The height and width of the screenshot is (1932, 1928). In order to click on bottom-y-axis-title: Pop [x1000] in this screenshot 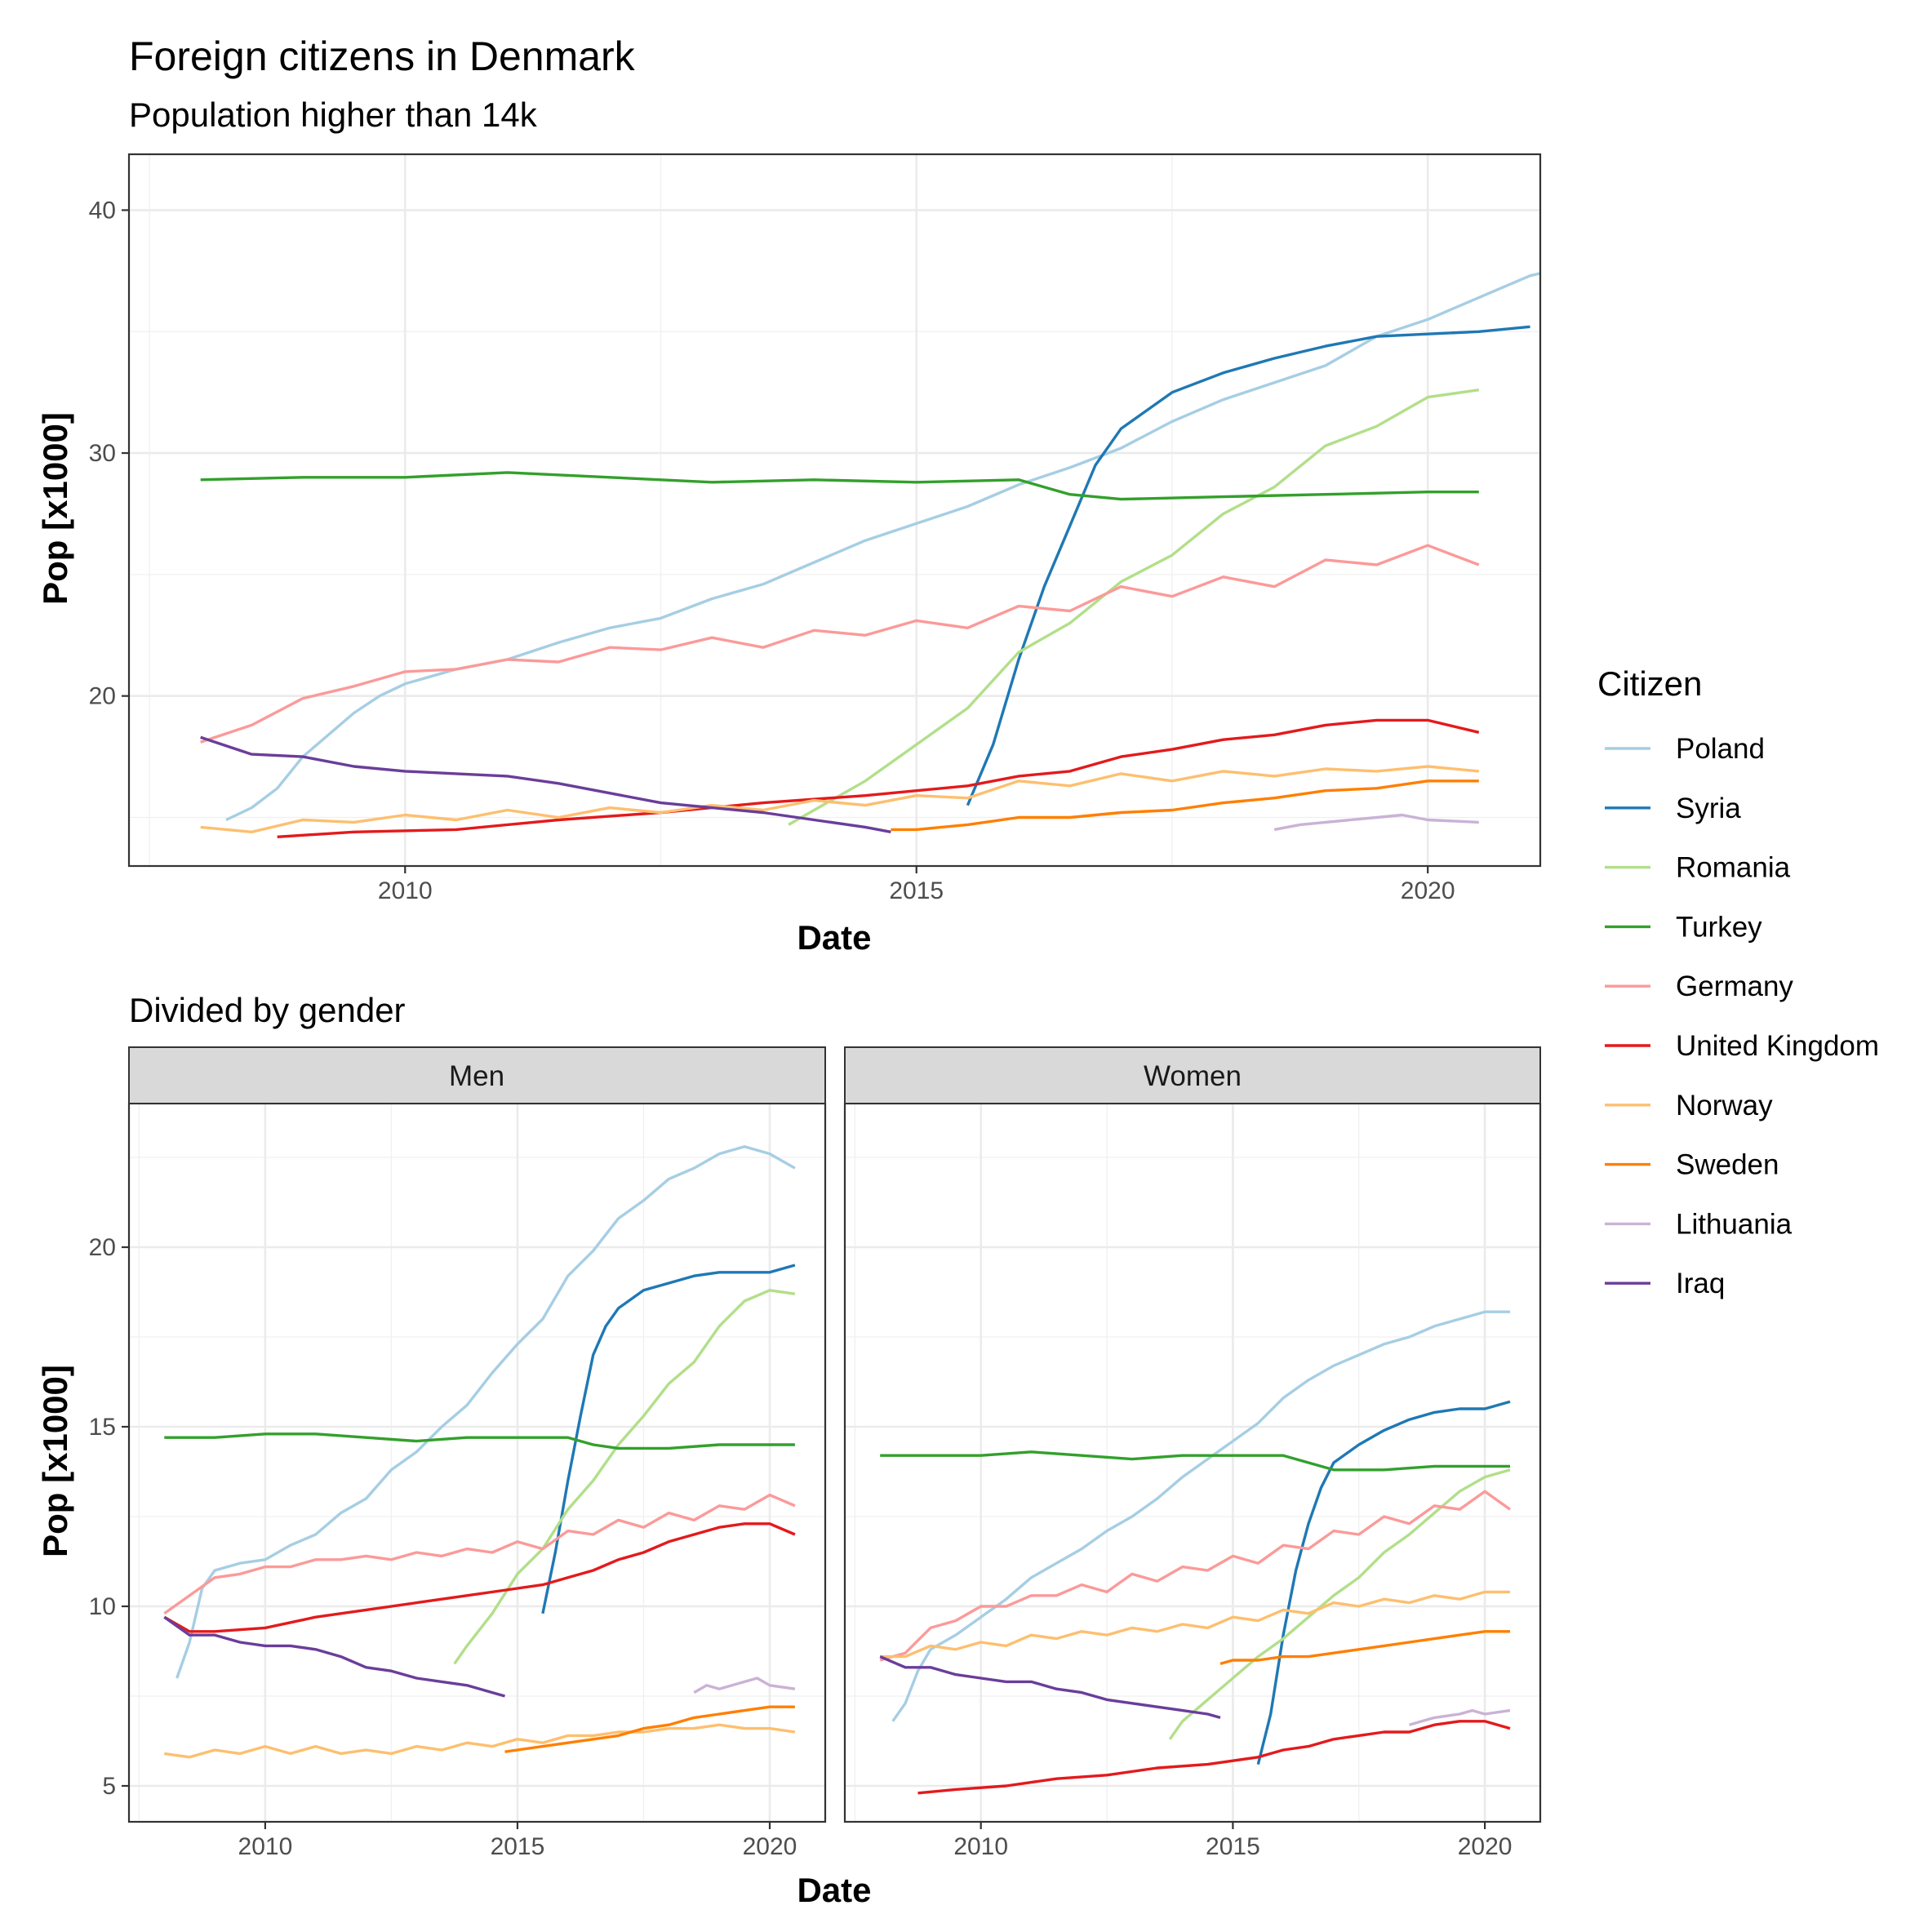, I will do `click(55, 1461)`.